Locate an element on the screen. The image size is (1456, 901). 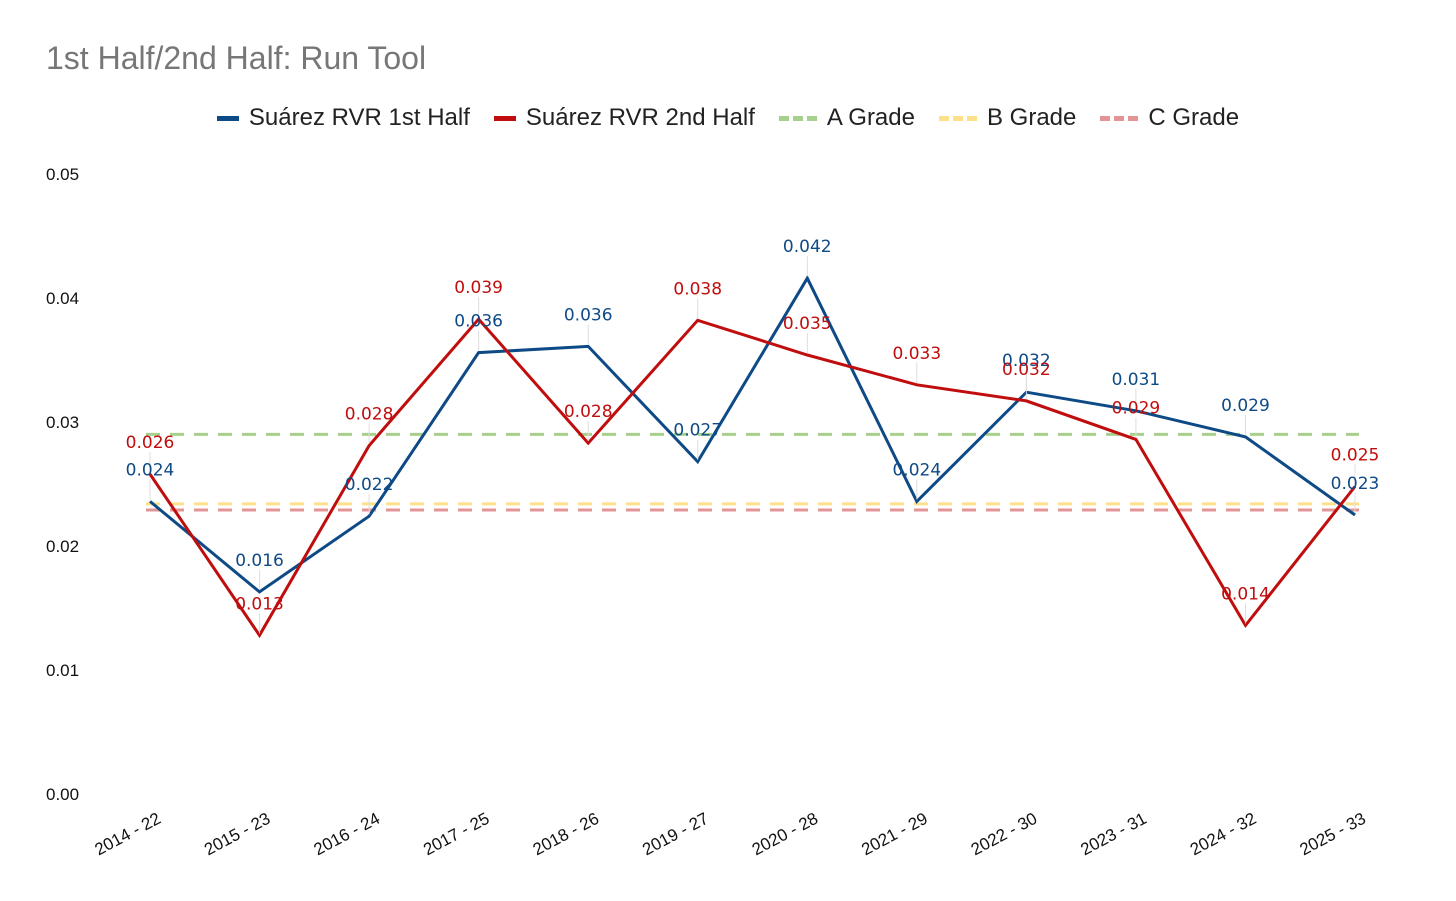
data-label: 0.027 is located at coordinates (697, 431).